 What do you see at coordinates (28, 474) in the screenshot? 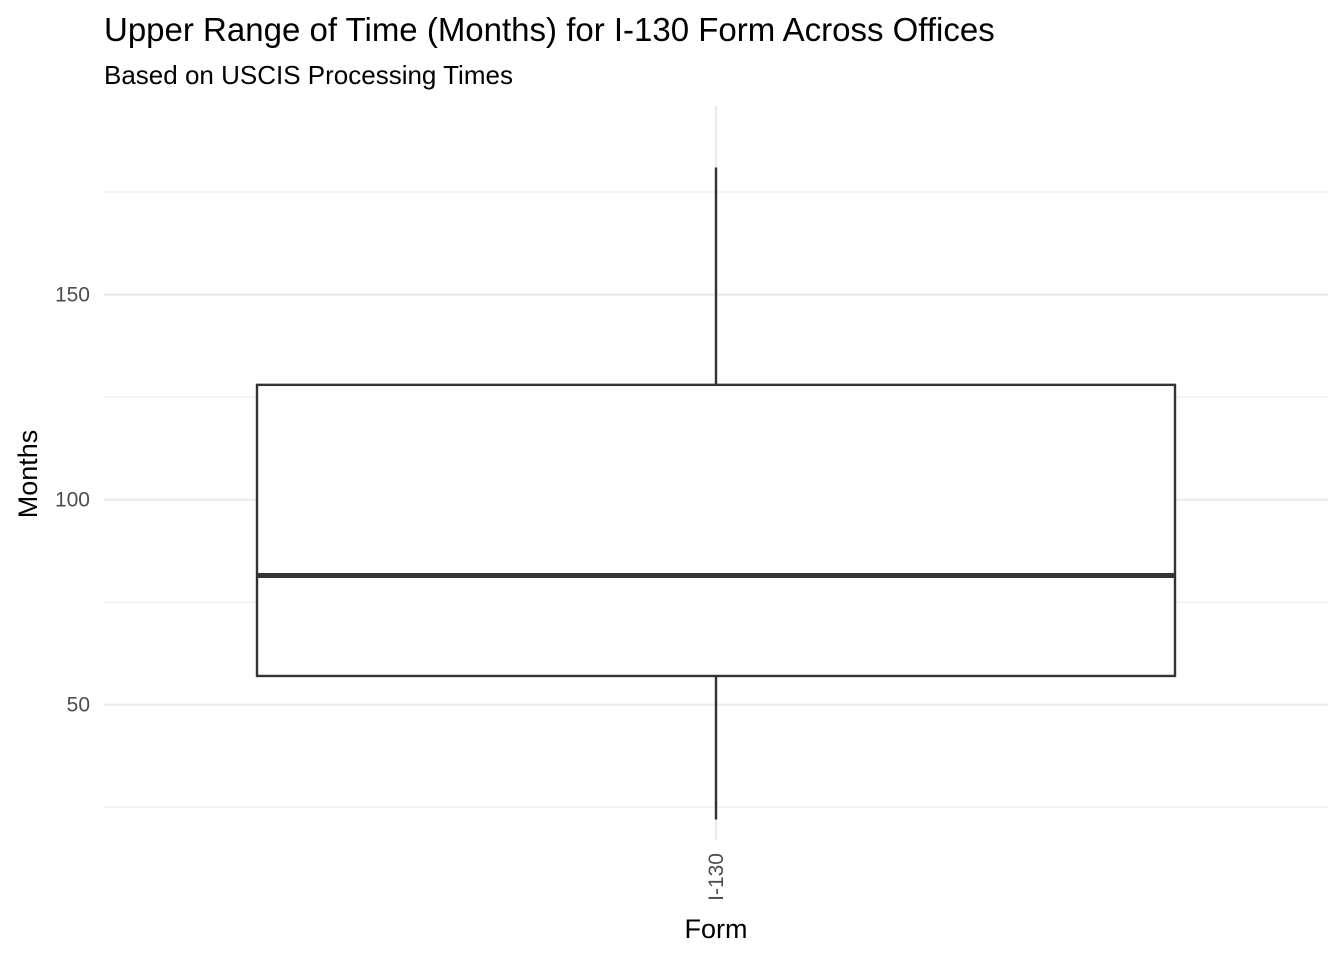
I see `y-axis-title: Months` at bounding box center [28, 474].